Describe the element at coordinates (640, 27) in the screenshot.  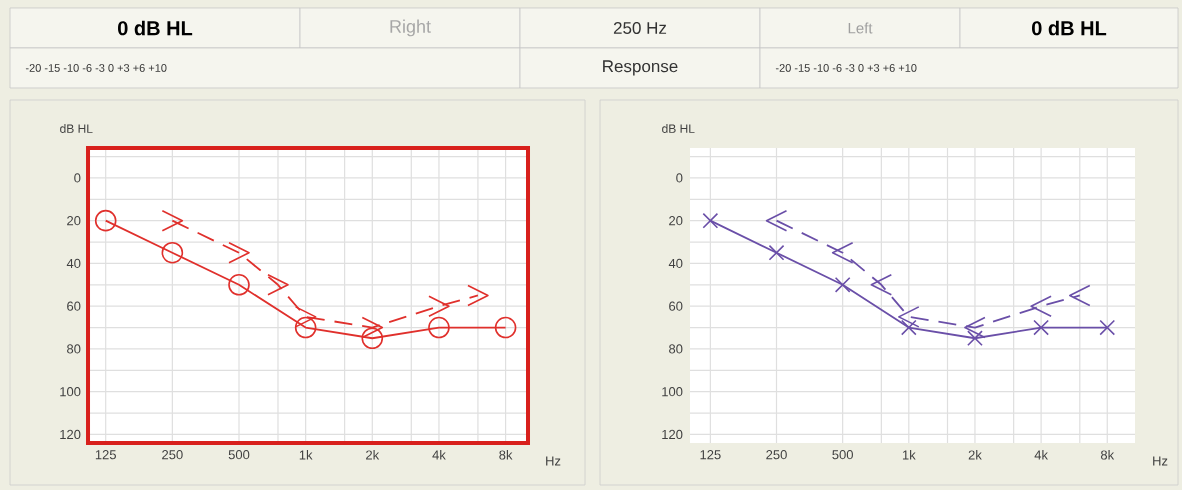
I see `text: 250 Hz` at that location.